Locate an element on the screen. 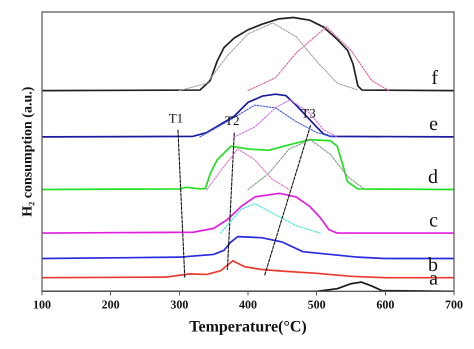 This screenshot has height=349, width=474. x-tick-label: 100 is located at coordinates (42, 305).